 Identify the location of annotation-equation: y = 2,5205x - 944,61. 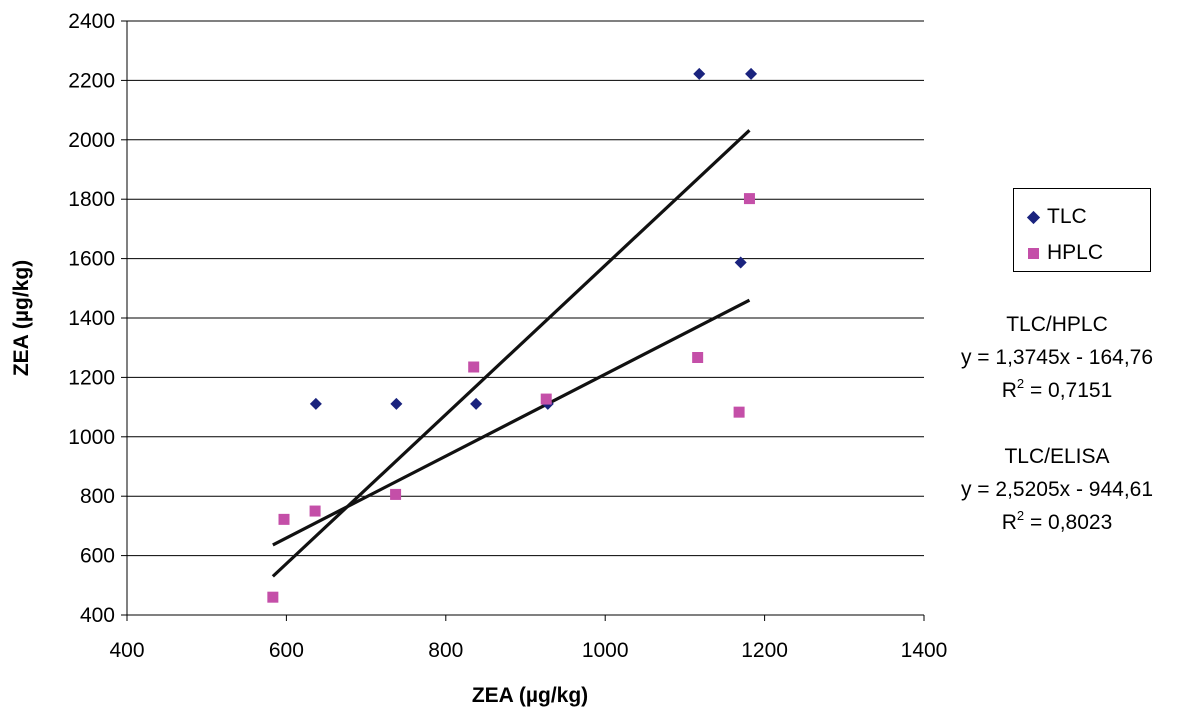
(1057, 489).